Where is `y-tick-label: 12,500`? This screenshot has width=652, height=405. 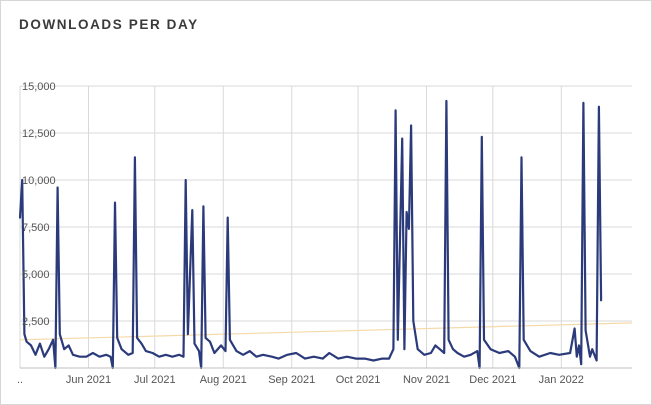
y-tick-label: 12,500 is located at coordinates (39, 134).